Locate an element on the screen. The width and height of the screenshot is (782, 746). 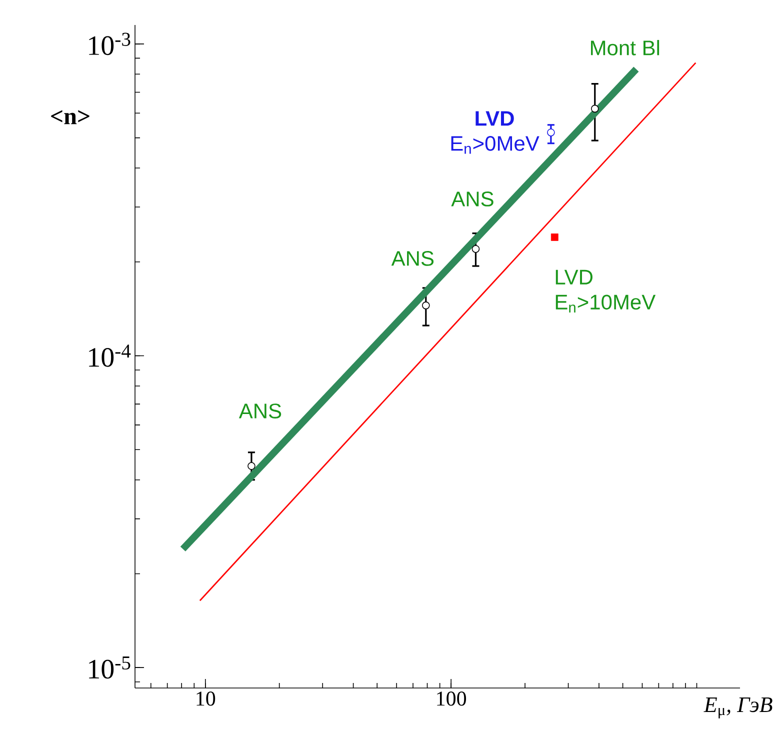
y-tick-label: 10$^{-3}$ is located at coordinates (109, 44).